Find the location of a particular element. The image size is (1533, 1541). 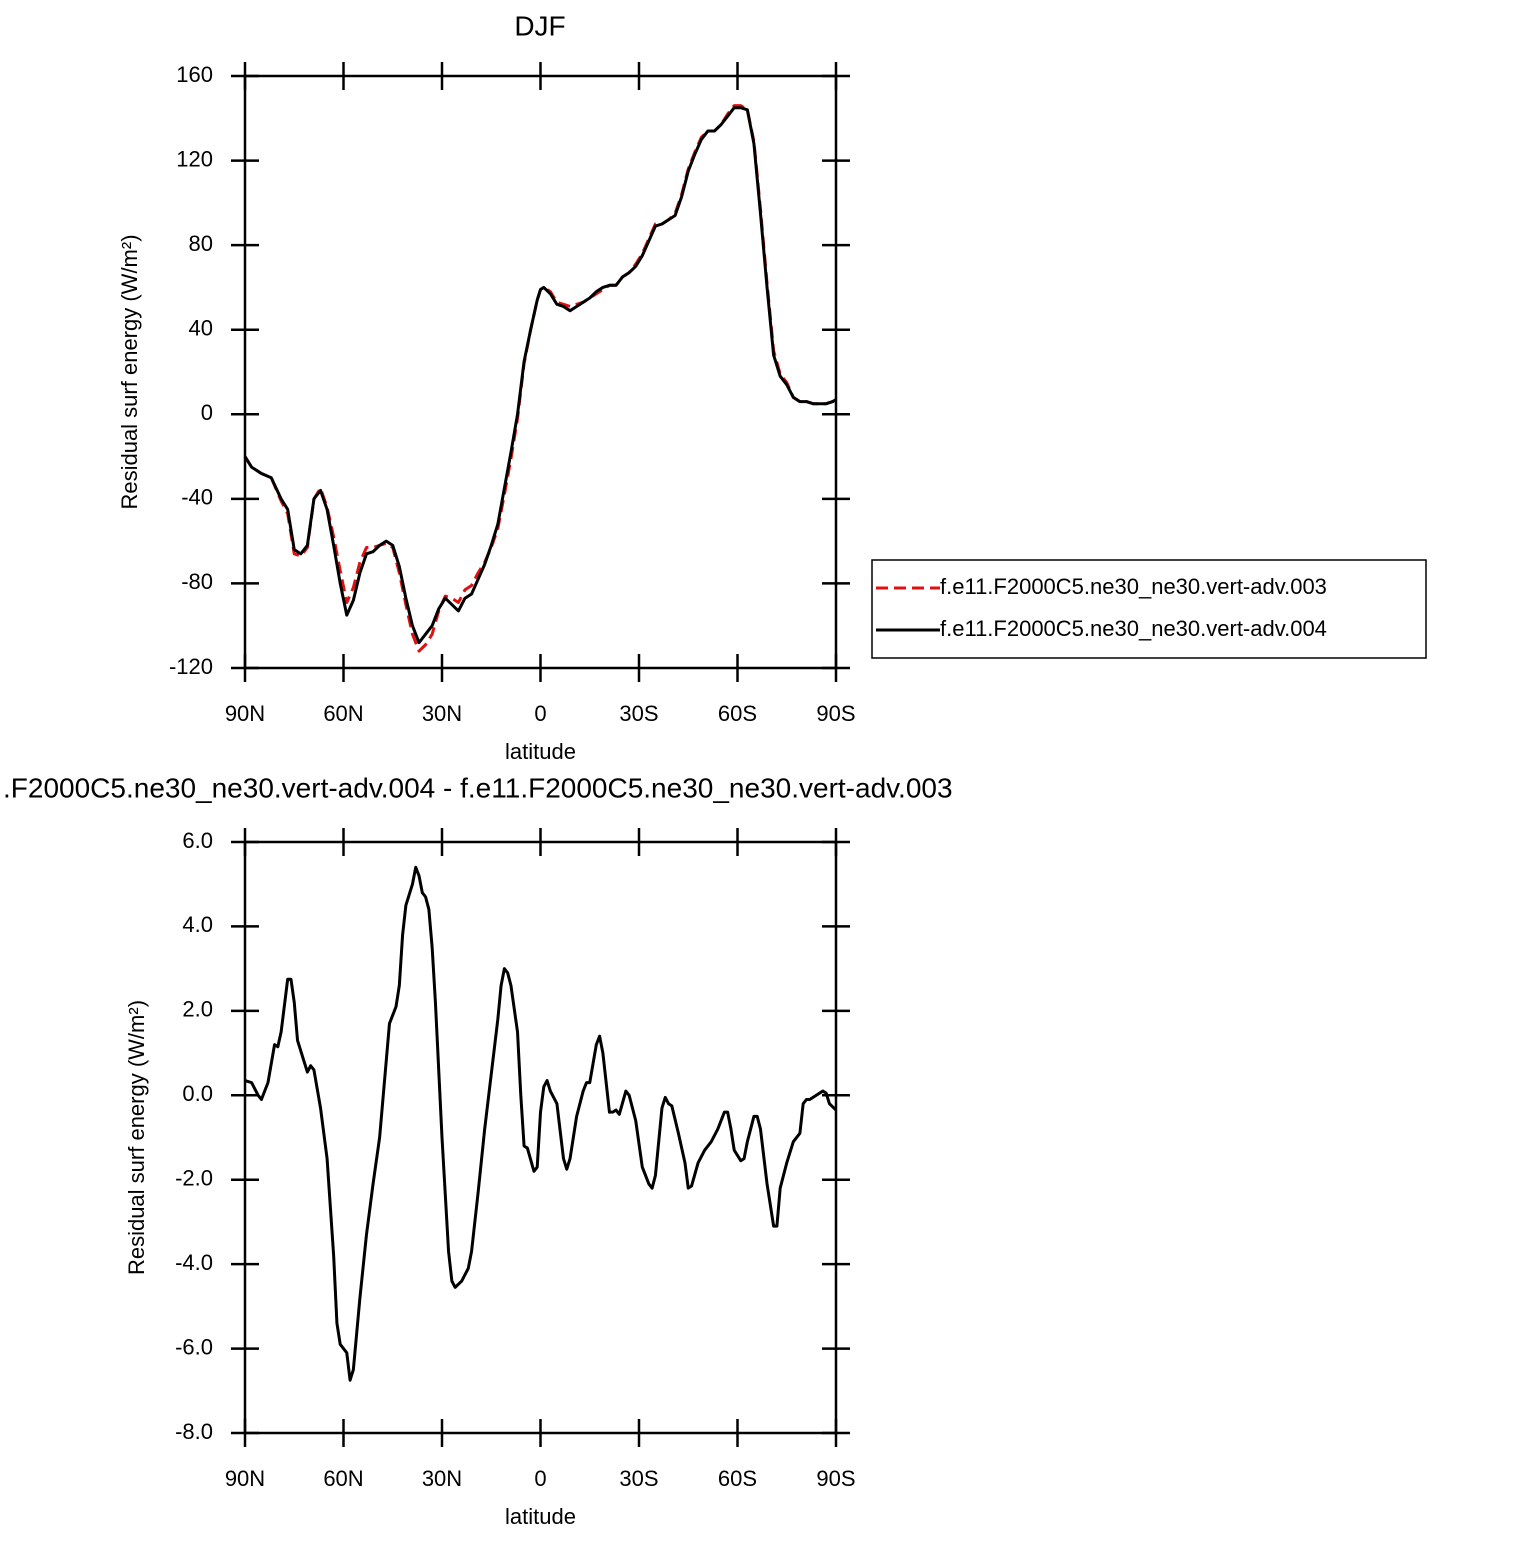

y-tick-label: -40 is located at coordinates (197, 497).